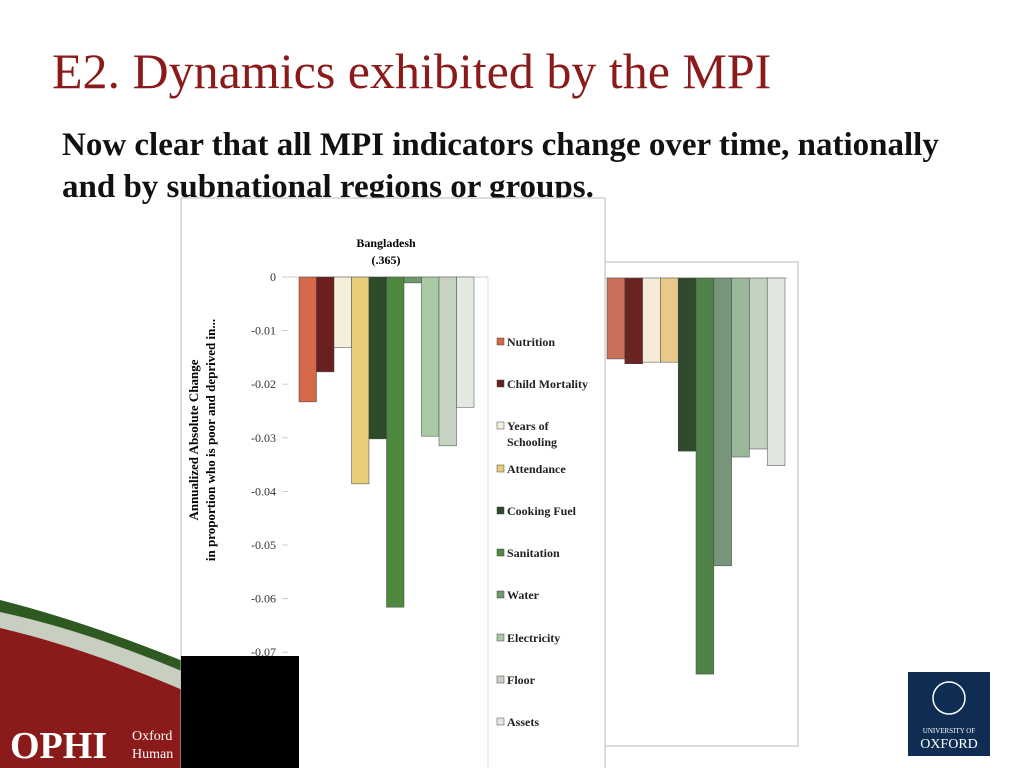  What do you see at coordinates (240, 712) in the screenshot?
I see `black-box` at bounding box center [240, 712].